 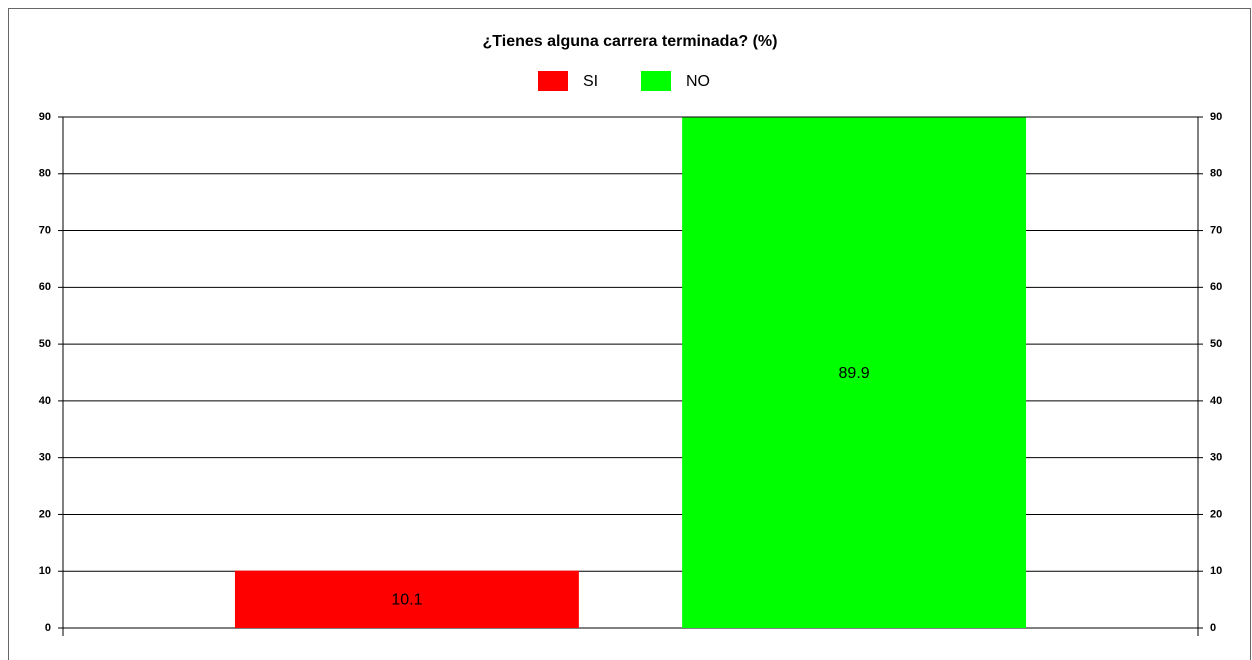 I want to click on chart-title: ¿Tienes alguna carrera terminada? (%), so click(x=630, y=41).